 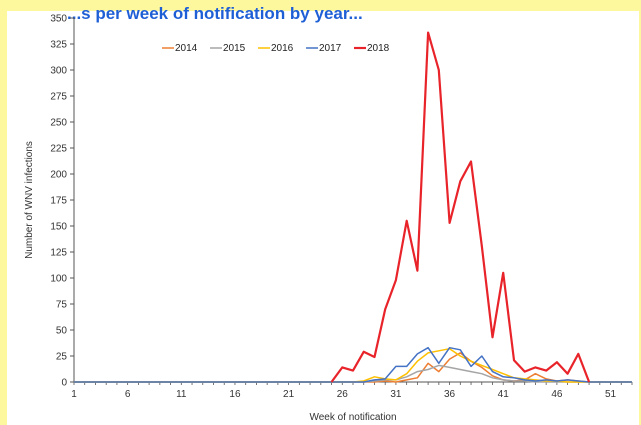 I want to click on x-tick-label: 26, so click(x=343, y=394).